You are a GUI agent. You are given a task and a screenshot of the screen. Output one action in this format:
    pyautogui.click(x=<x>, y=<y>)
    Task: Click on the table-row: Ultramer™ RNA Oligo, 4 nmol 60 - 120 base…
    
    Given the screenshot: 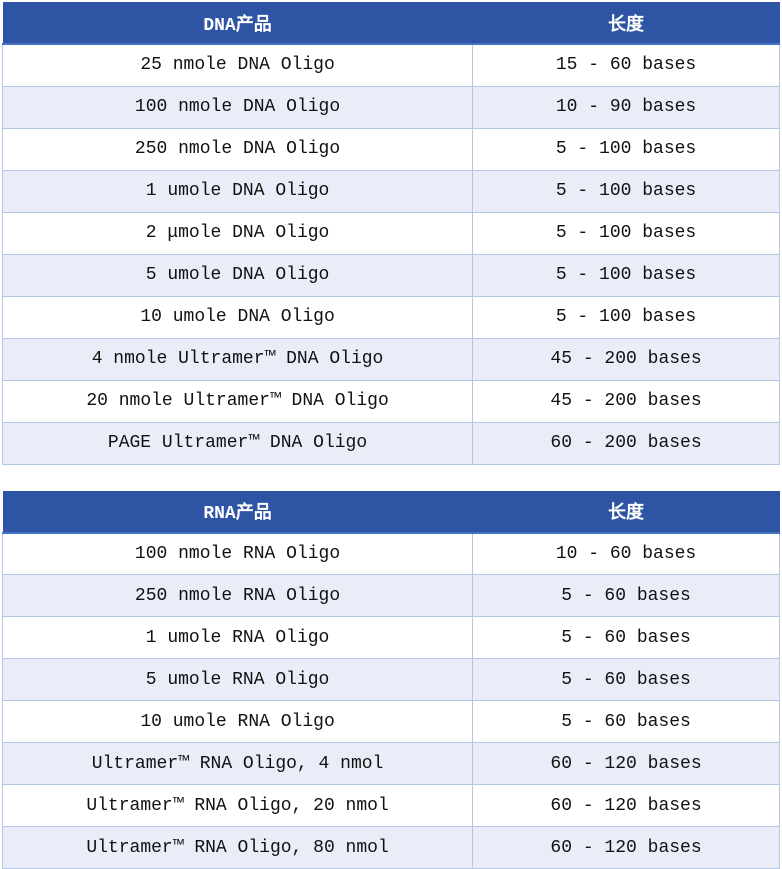 What is the action you would take?
    pyautogui.click(x=390, y=763)
    